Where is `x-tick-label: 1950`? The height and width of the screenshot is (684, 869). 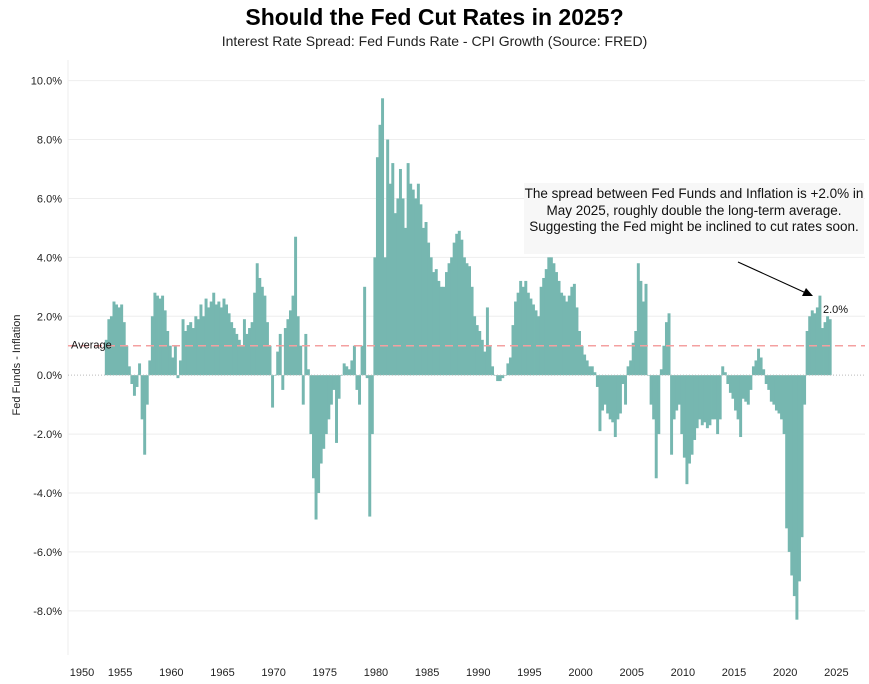 x-tick-label: 1950 is located at coordinates (82, 673).